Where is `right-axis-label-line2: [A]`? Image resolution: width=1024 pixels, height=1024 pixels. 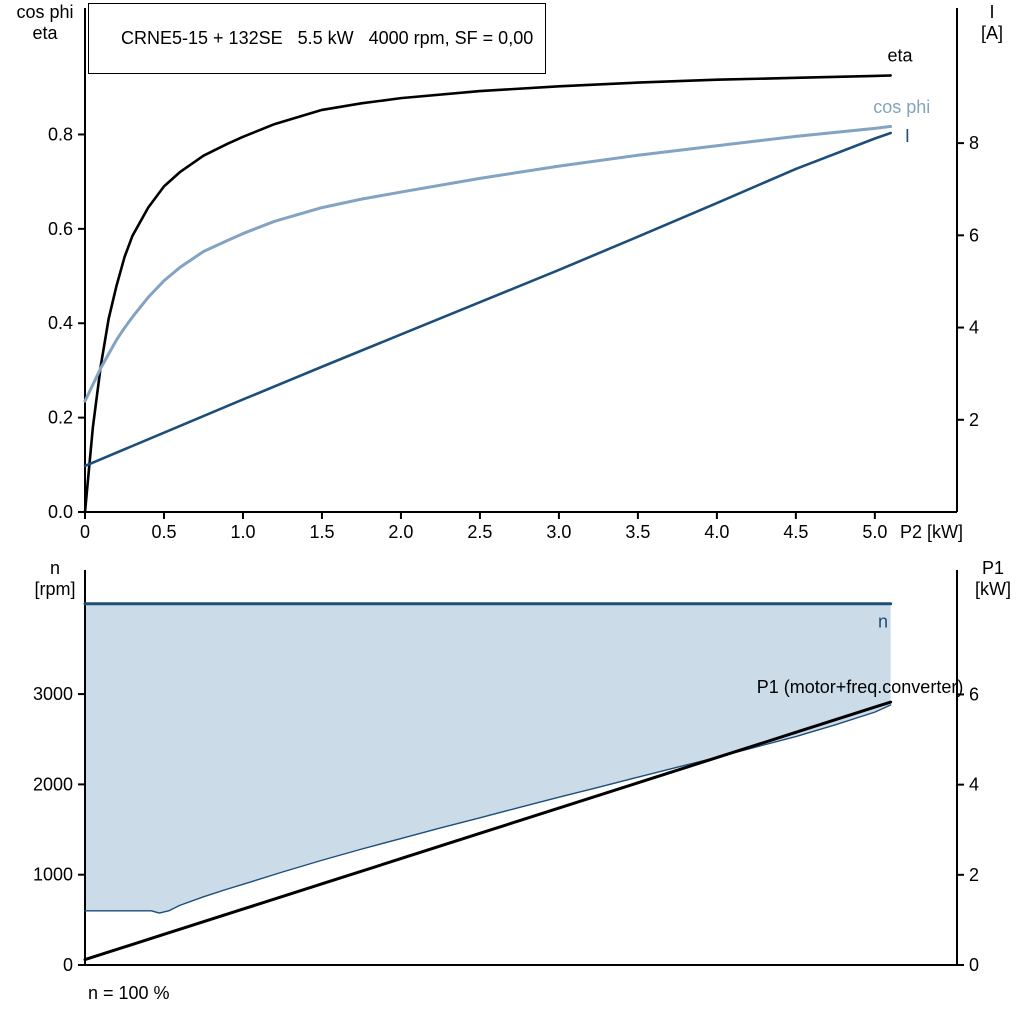
right-axis-label-line2: [A] is located at coordinates (991, 33).